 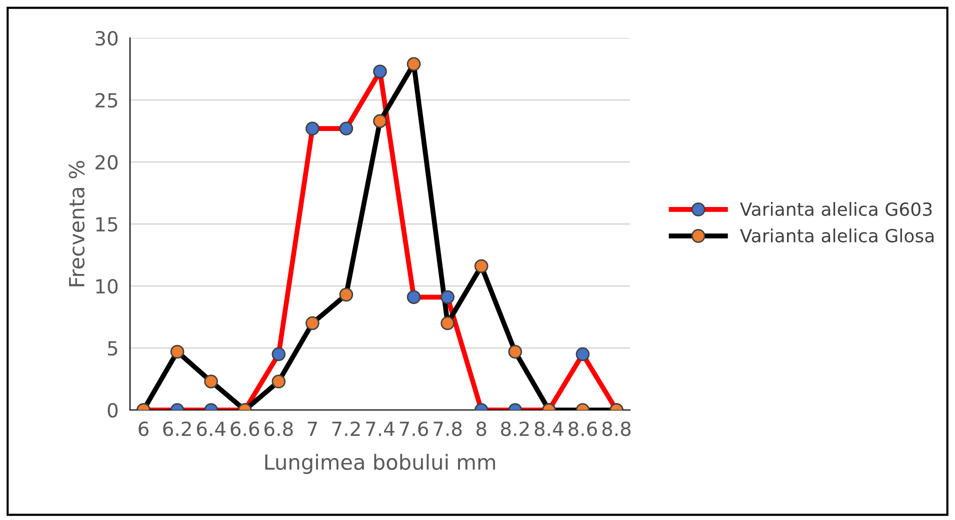 I want to click on y-tick-label: 10, so click(x=107, y=286).